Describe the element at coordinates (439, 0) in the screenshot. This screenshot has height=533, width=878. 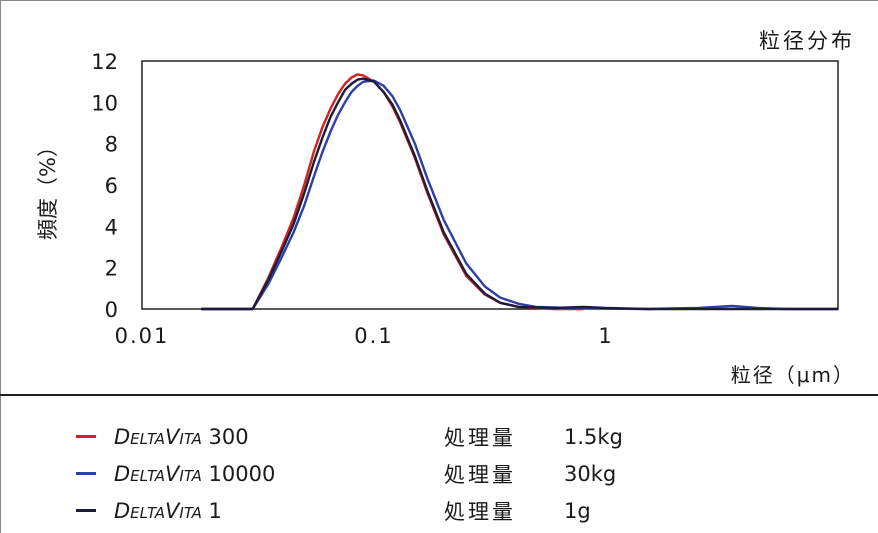
I see `top-frame-line` at that location.